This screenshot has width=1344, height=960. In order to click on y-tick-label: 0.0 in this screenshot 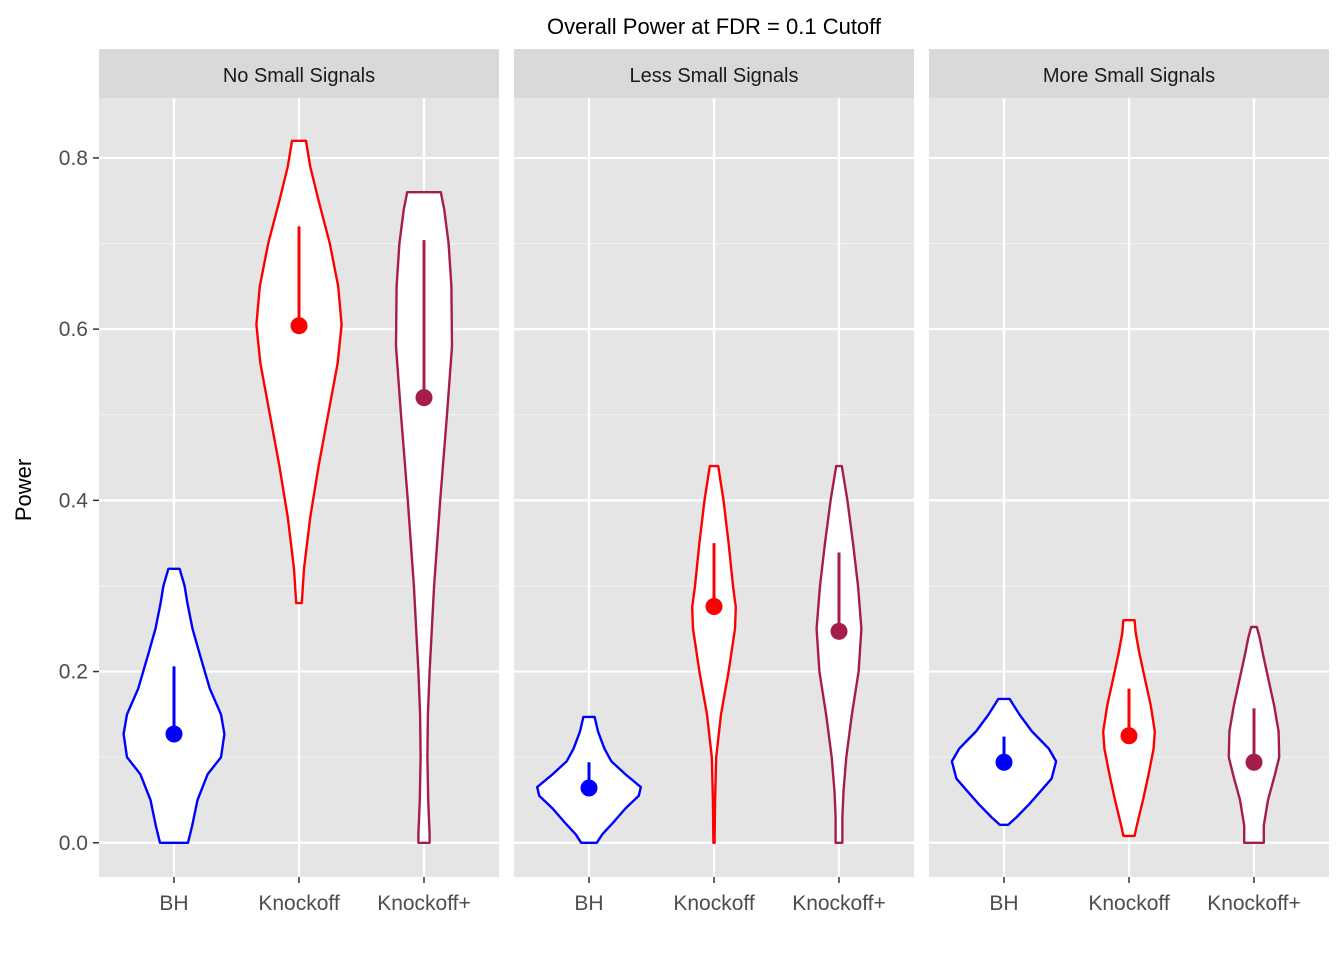, I will do `click(73, 843)`.